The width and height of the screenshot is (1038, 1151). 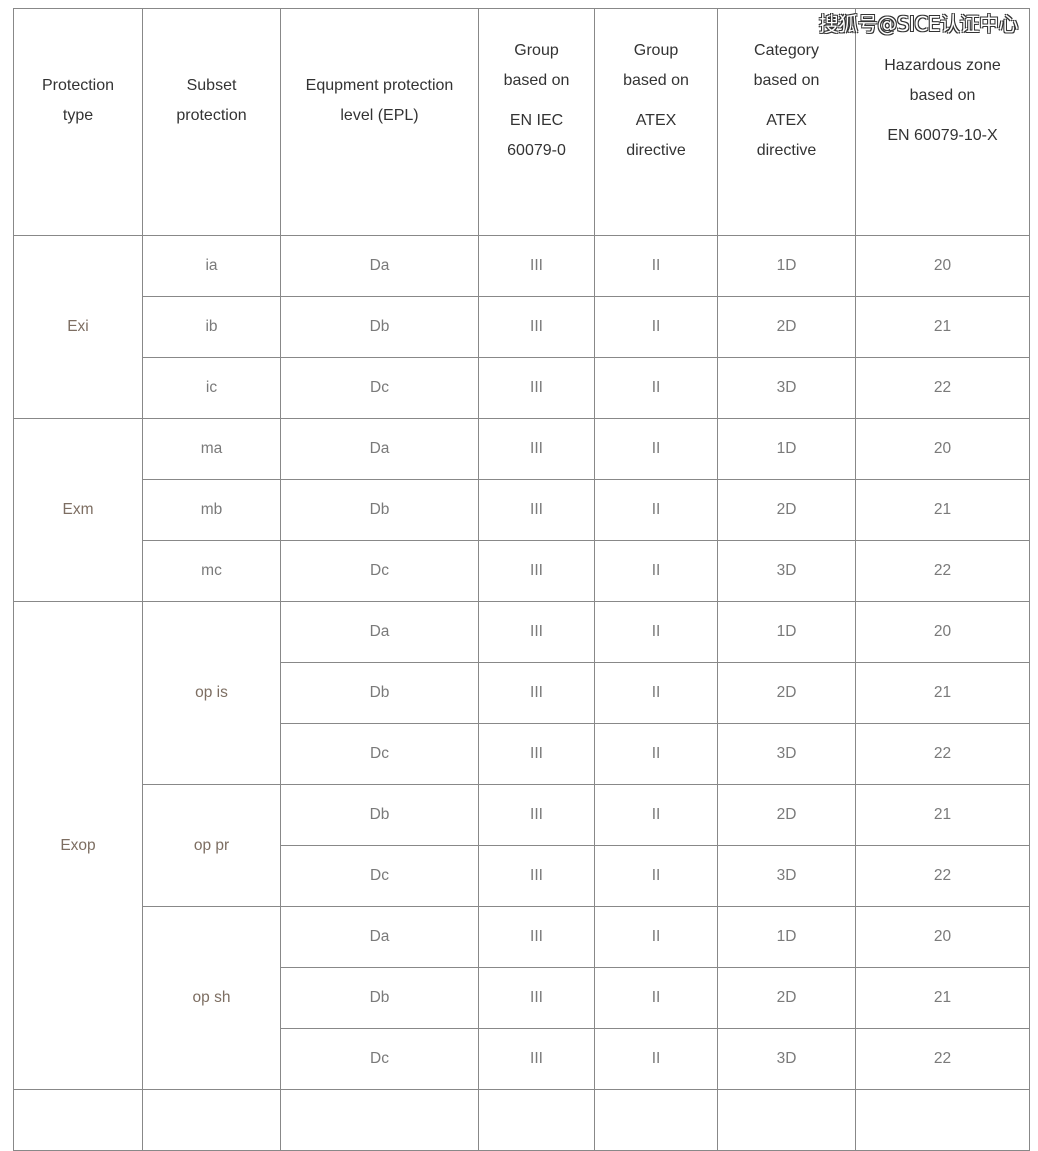 I want to click on table-row: ib Db III II 2D 21, so click(x=522, y=327).